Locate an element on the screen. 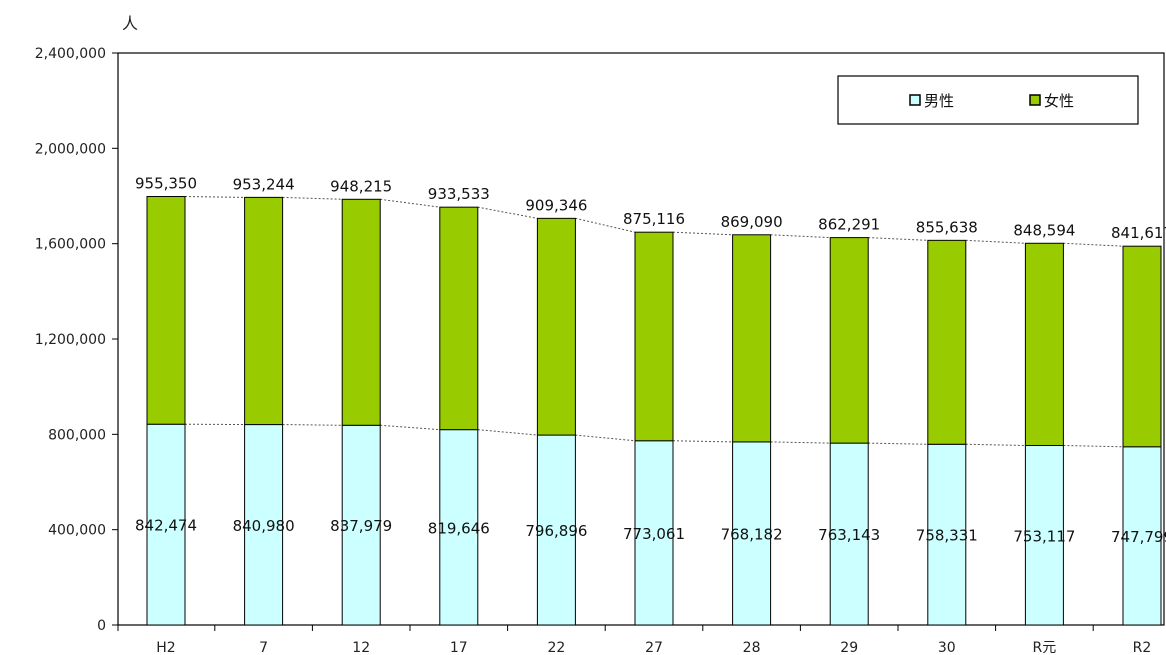 This screenshot has width=1166, height=655. x-tick-label: 28 is located at coordinates (752, 647).